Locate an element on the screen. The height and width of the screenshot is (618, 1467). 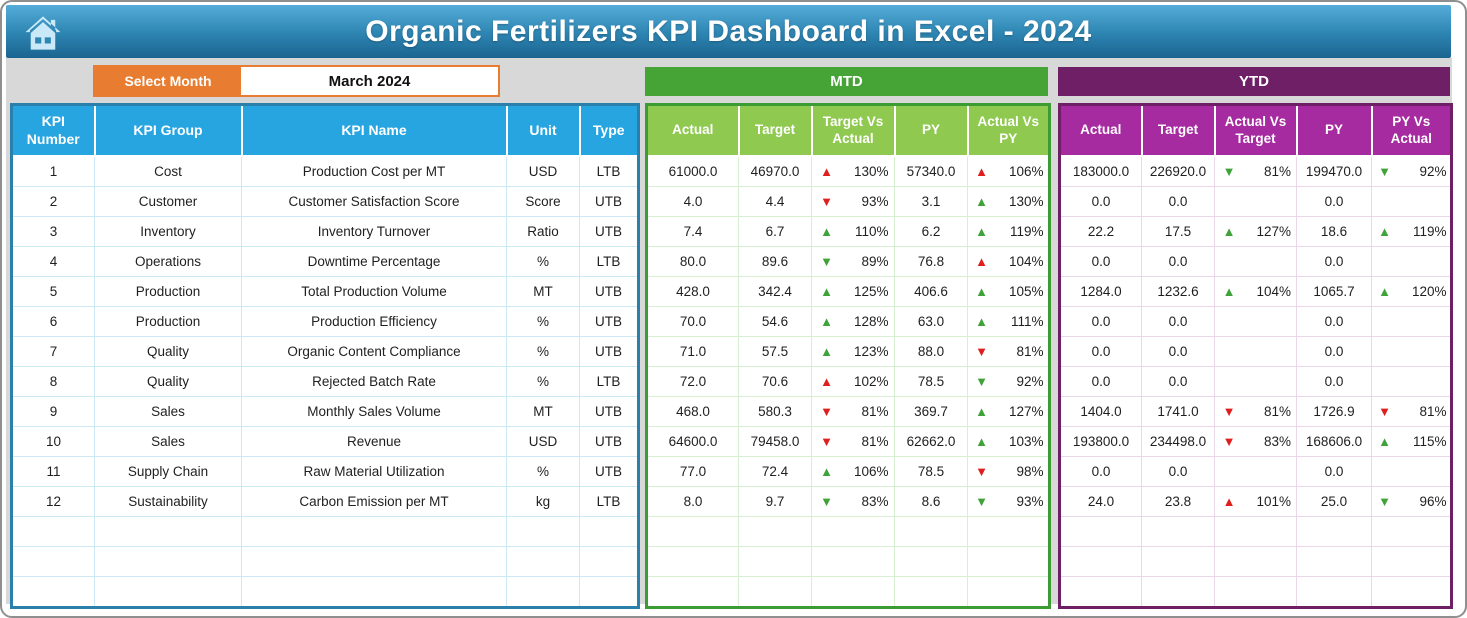
mtd-target-cell: 79458.0 is located at coordinates (775, 441).